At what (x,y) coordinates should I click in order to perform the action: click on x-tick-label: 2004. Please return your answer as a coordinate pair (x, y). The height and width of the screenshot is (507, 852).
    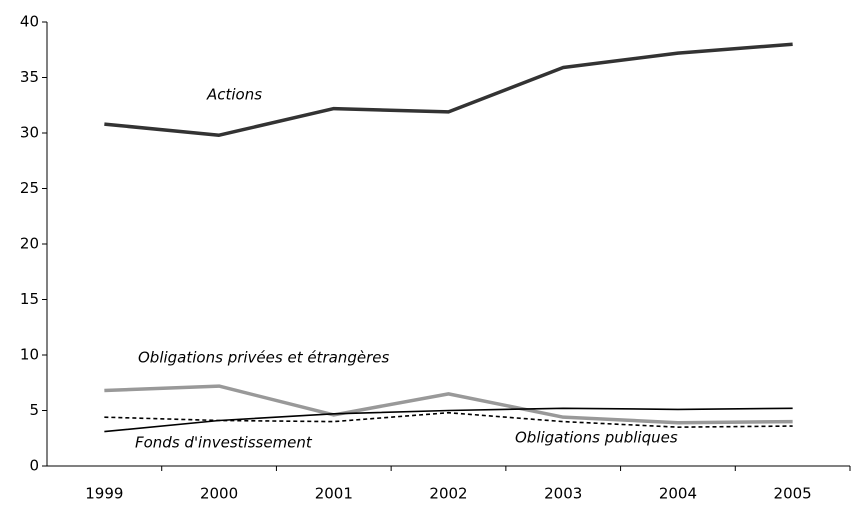
    Looking at the image, I should click on (678, 494).